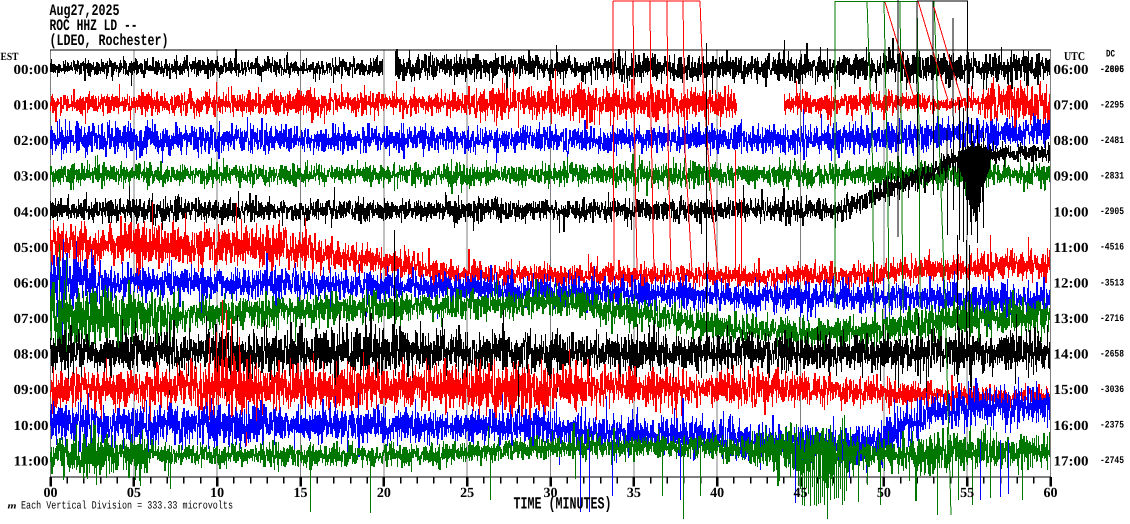  What do you see at coordinates (12, 506) in the screenshot?
I see `svg-text: m` at bounding box center [12, 506].